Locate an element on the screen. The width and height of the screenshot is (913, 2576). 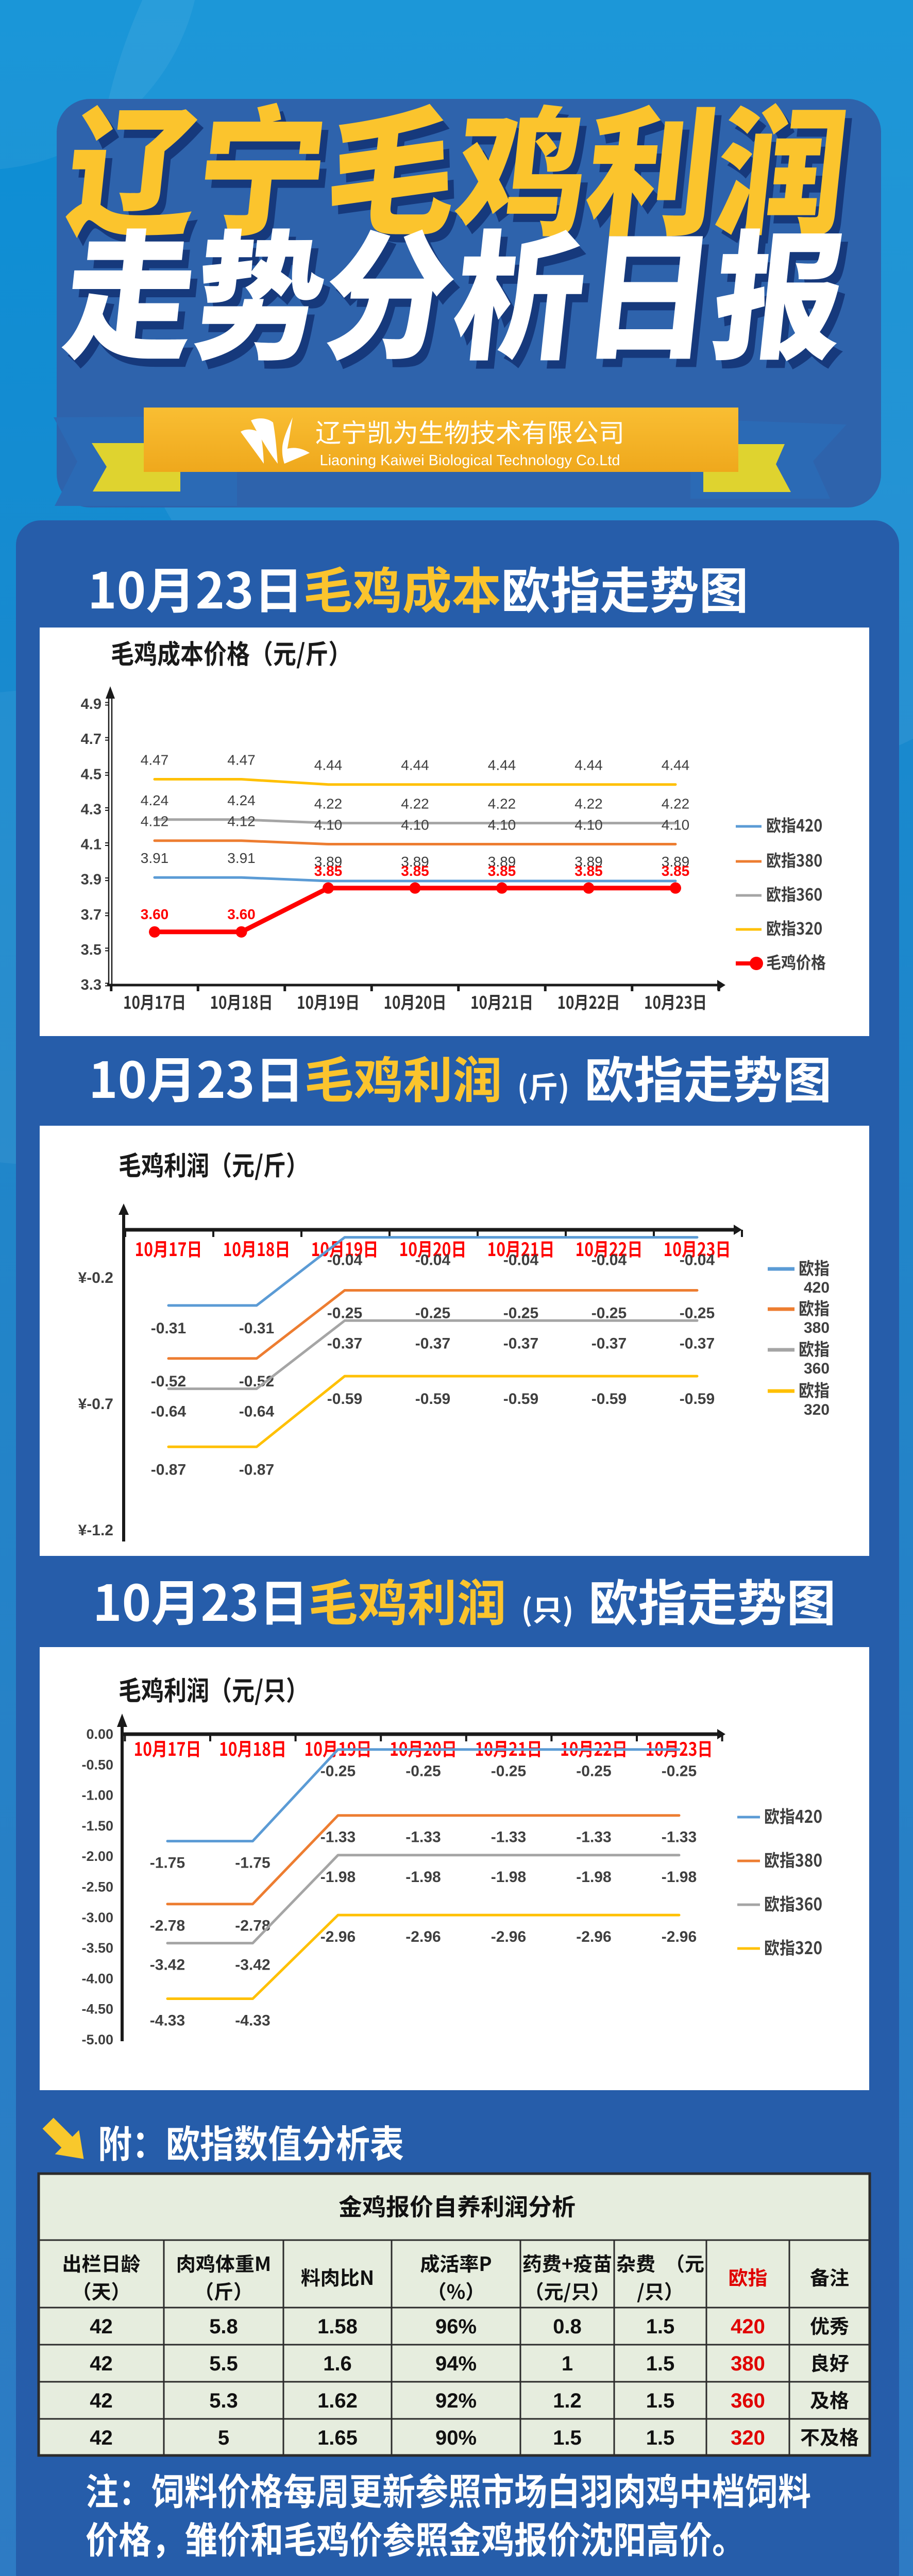
svg-text: 1.58 is located at coordinates (337, 2327).